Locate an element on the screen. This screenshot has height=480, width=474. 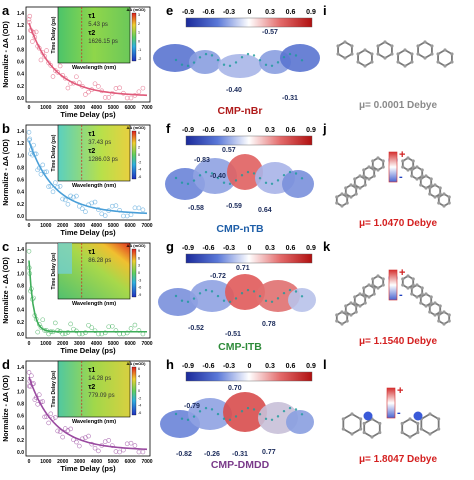
x-tick-label: 4000 is located at coordinates (96, 344).